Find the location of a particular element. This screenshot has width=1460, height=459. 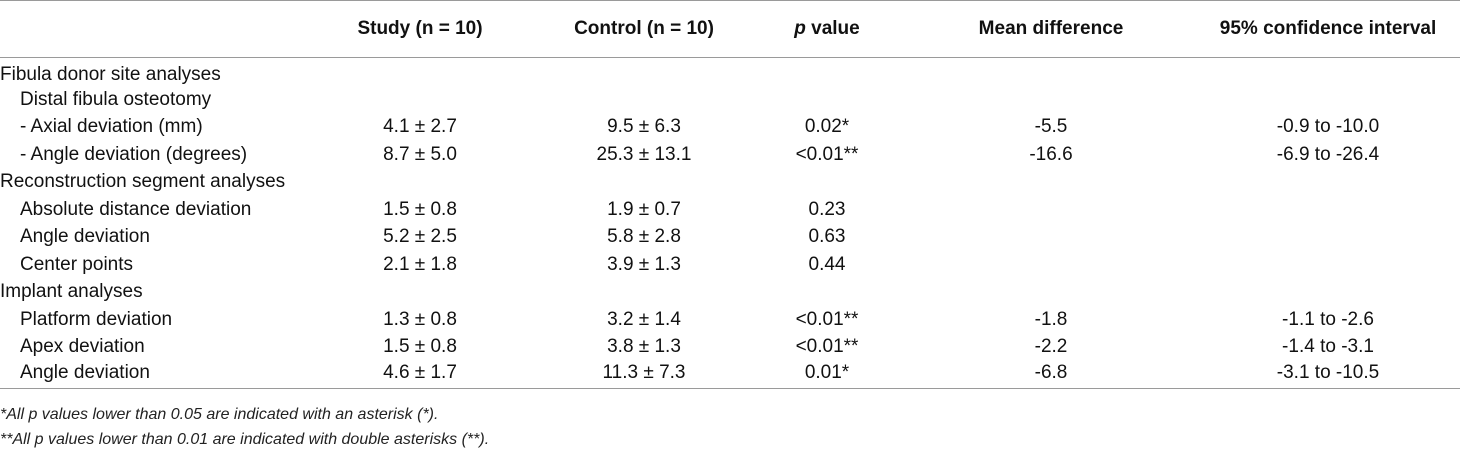

confidence-interval: -3.1 to -10.5 is located at coordinates (1328, 375).